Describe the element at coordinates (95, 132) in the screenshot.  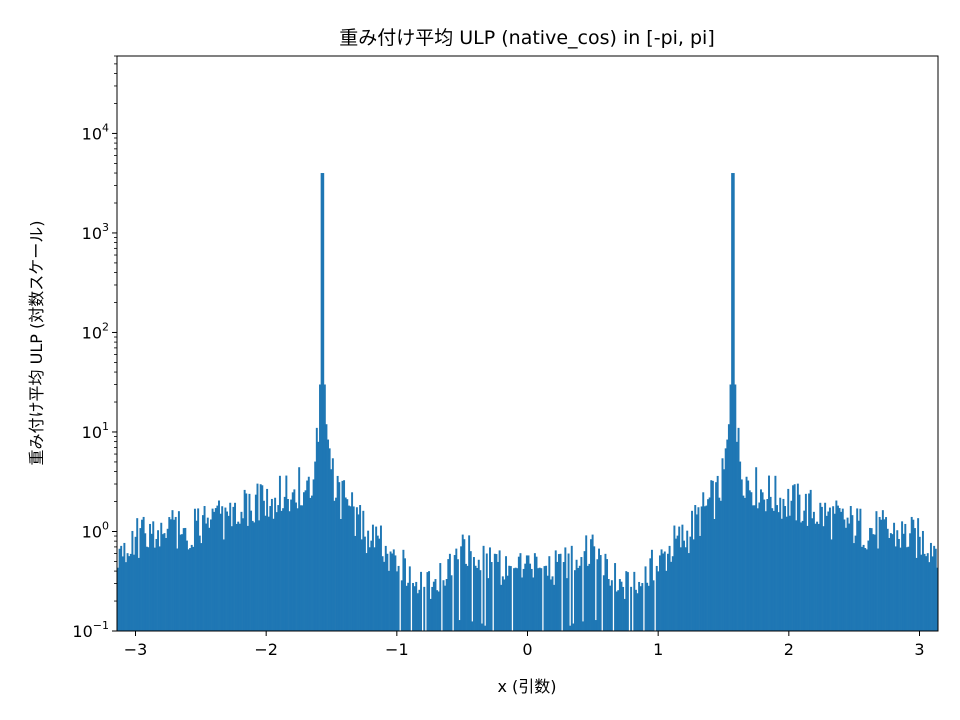
I see `y-tick-label: 104` at that location.